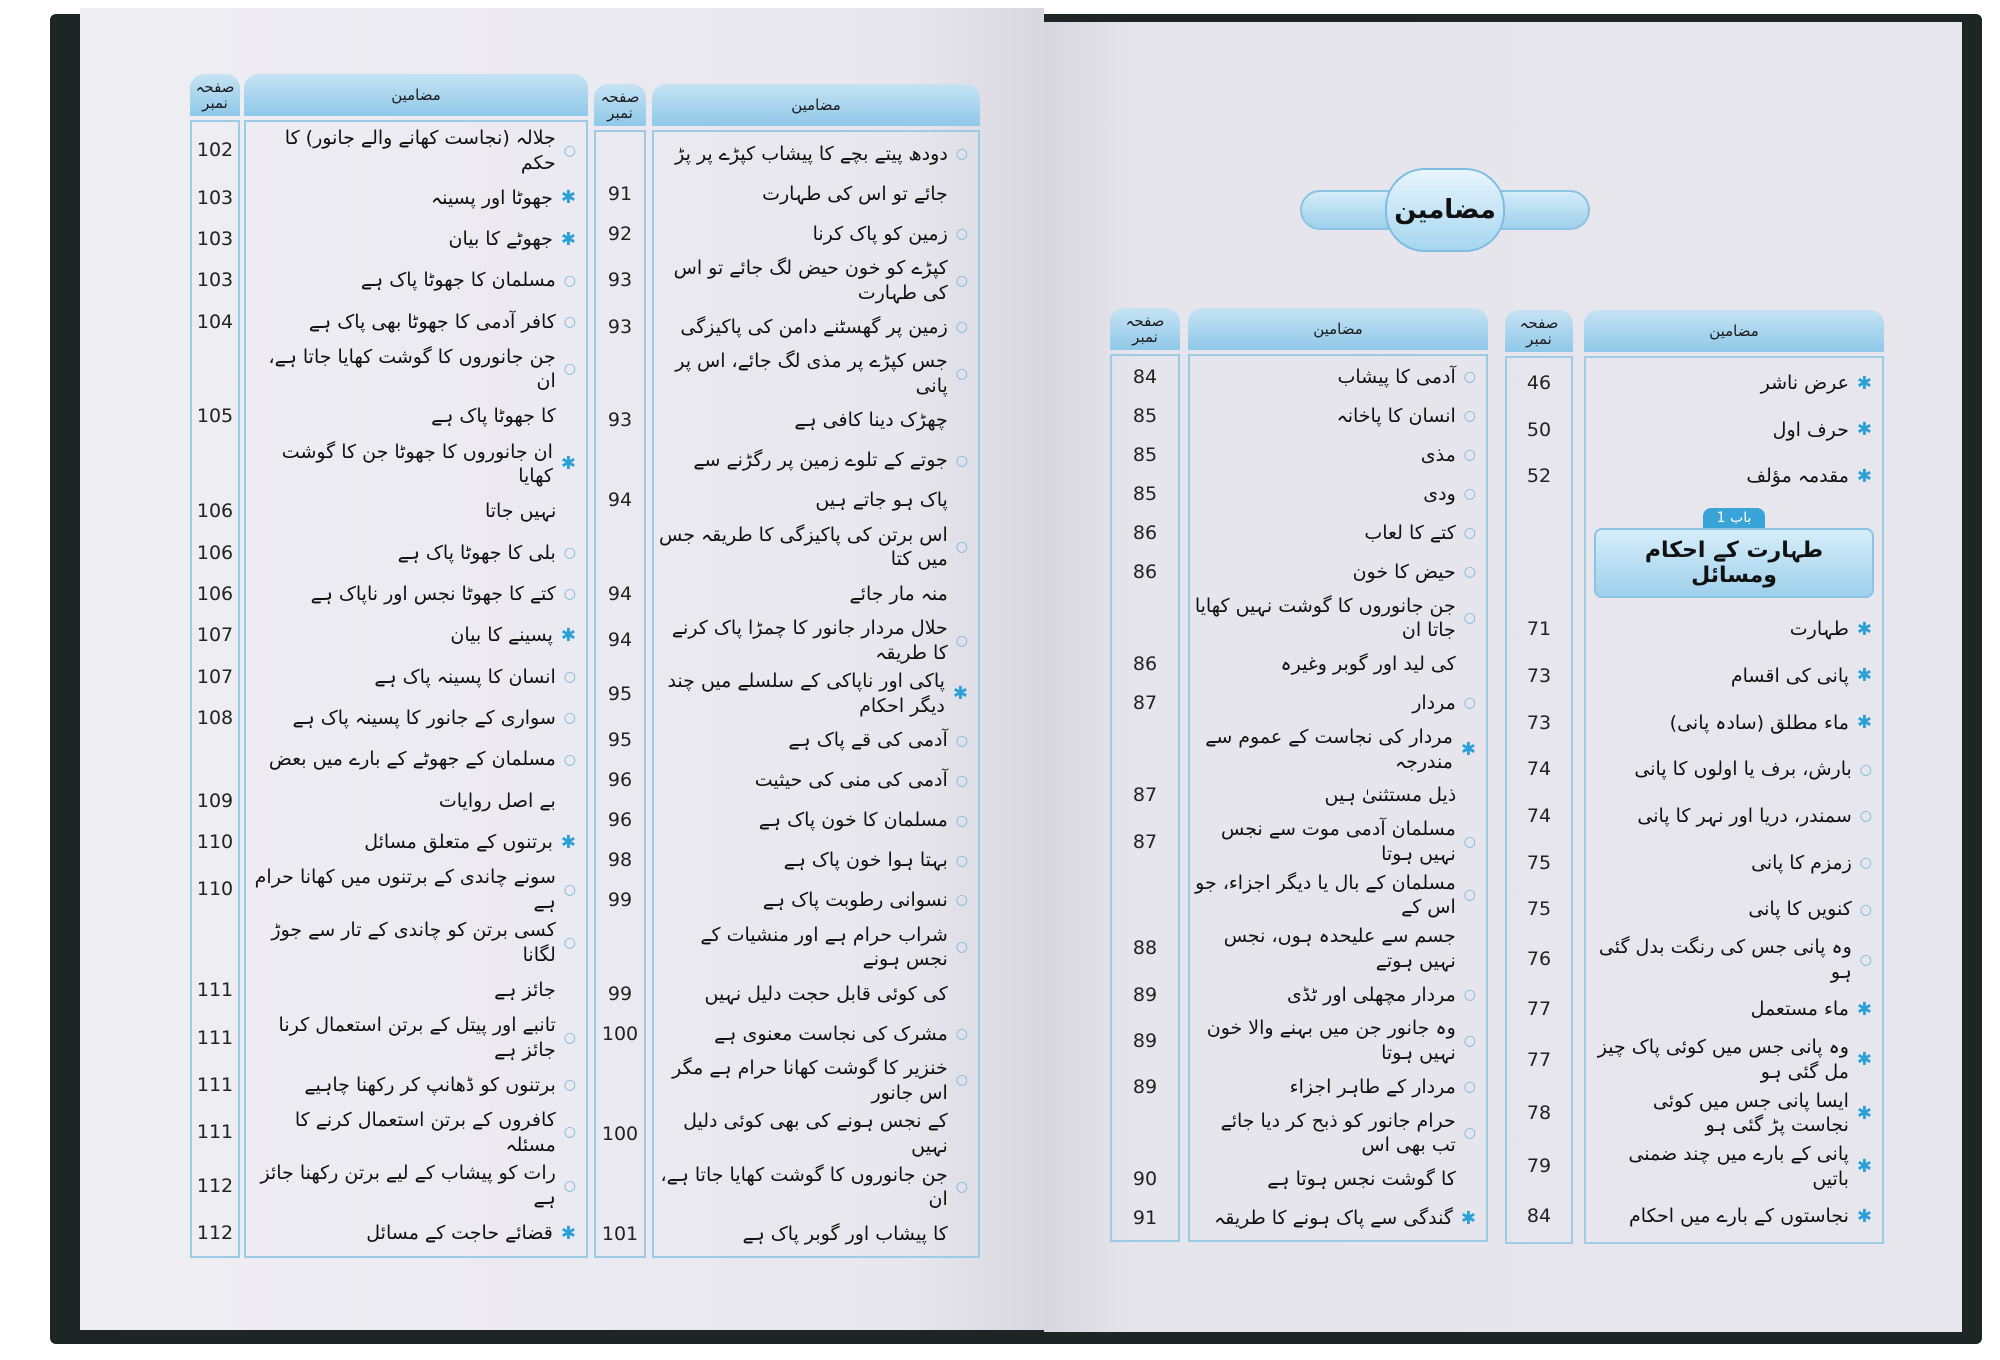  Describe the element at coordinates (493, 416) in the screenshot. I see `toc-entry-text: کا جھوٹا پاک ہے` at that location.